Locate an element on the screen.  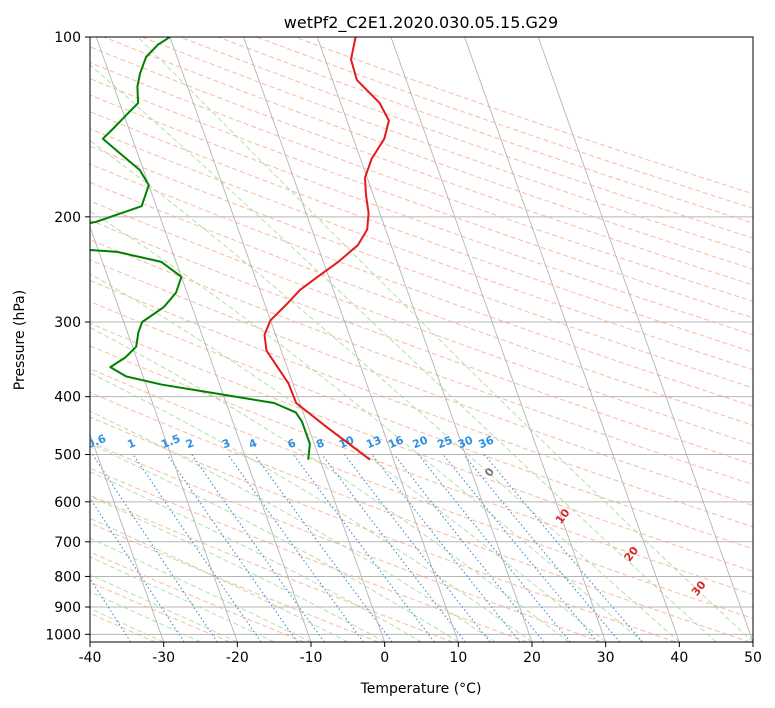
mixing-ratio-label: 16 is located at coordinates (395, 442).